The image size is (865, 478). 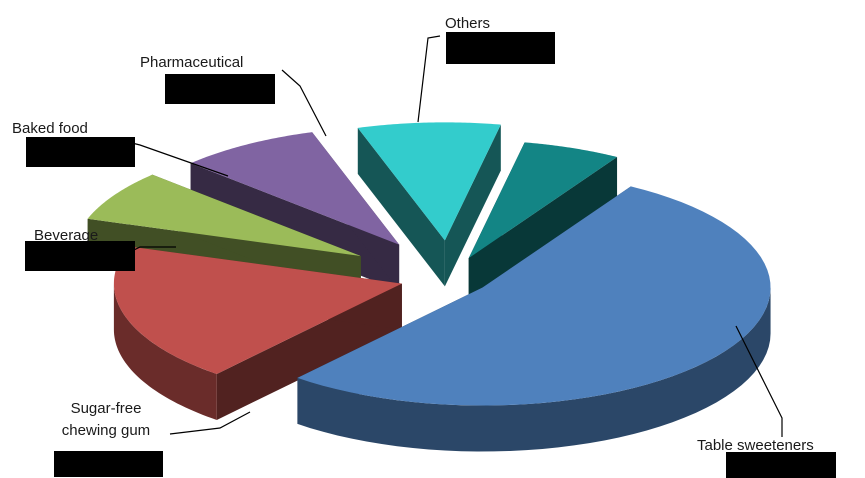 What do you see at coordinates (210, 423) in the screenshot?
I see `leader-line-sugar-free-chewing-gum` at bounding box center [210, 423].